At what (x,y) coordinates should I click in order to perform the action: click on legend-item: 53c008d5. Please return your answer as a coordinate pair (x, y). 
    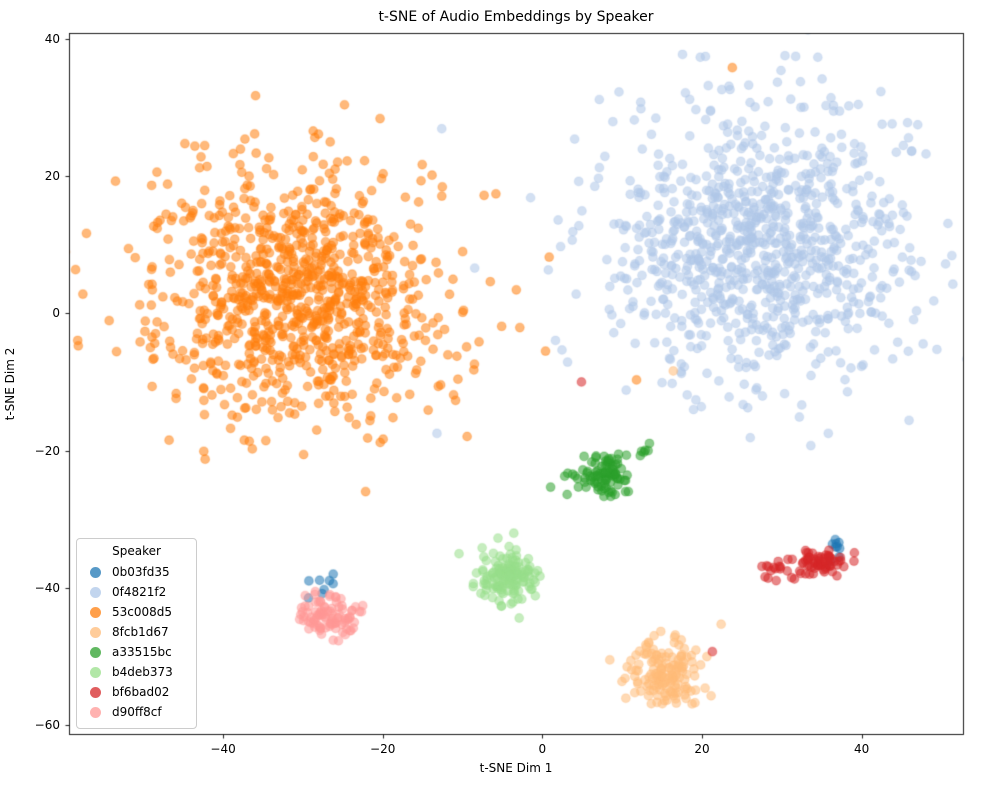
    Looking at the image, I should click on (136, 612).